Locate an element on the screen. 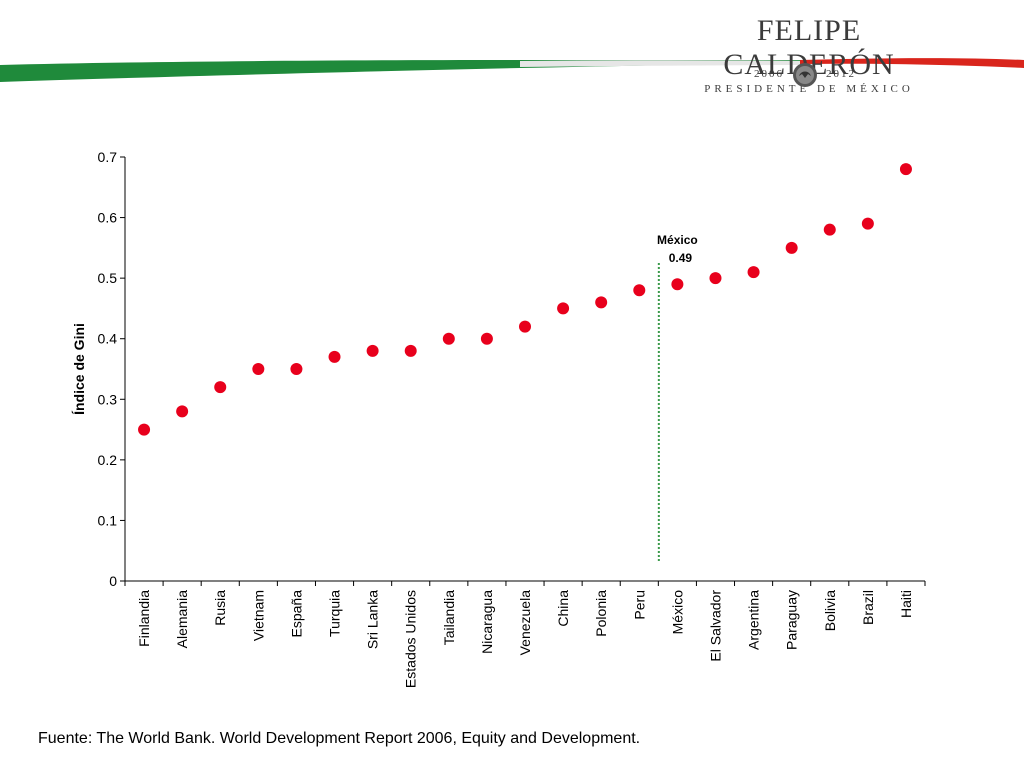 The image size is (1024, 768). brand-logo: FELIPE CALDERÓN PRESIDENTE DE MÉXICO is located at coordinates (809, 54).